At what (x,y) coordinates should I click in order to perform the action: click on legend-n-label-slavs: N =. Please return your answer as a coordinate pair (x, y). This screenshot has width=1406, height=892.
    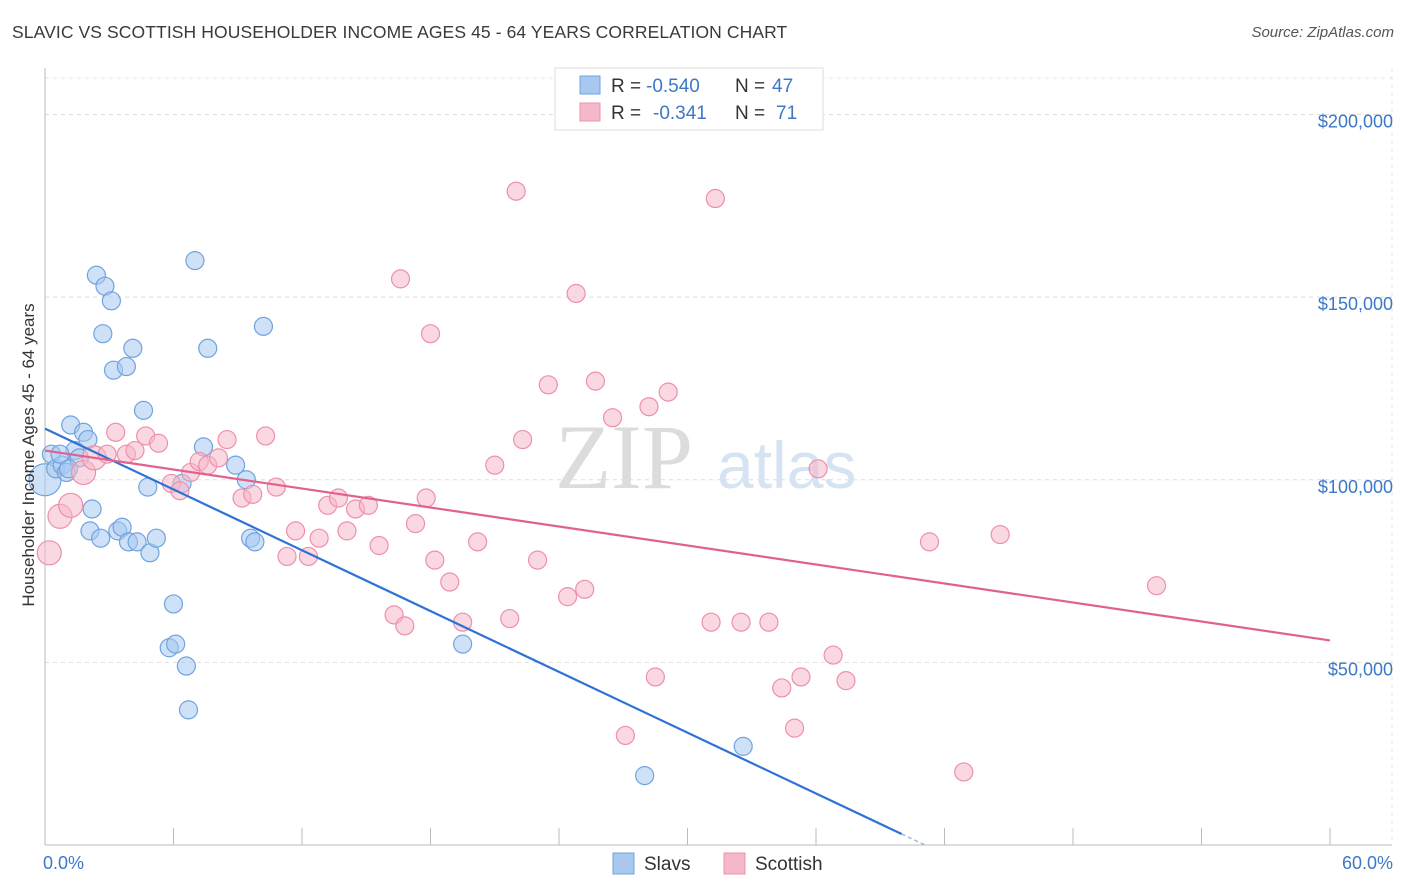
    Looking at the image, I should click on (750, 86).